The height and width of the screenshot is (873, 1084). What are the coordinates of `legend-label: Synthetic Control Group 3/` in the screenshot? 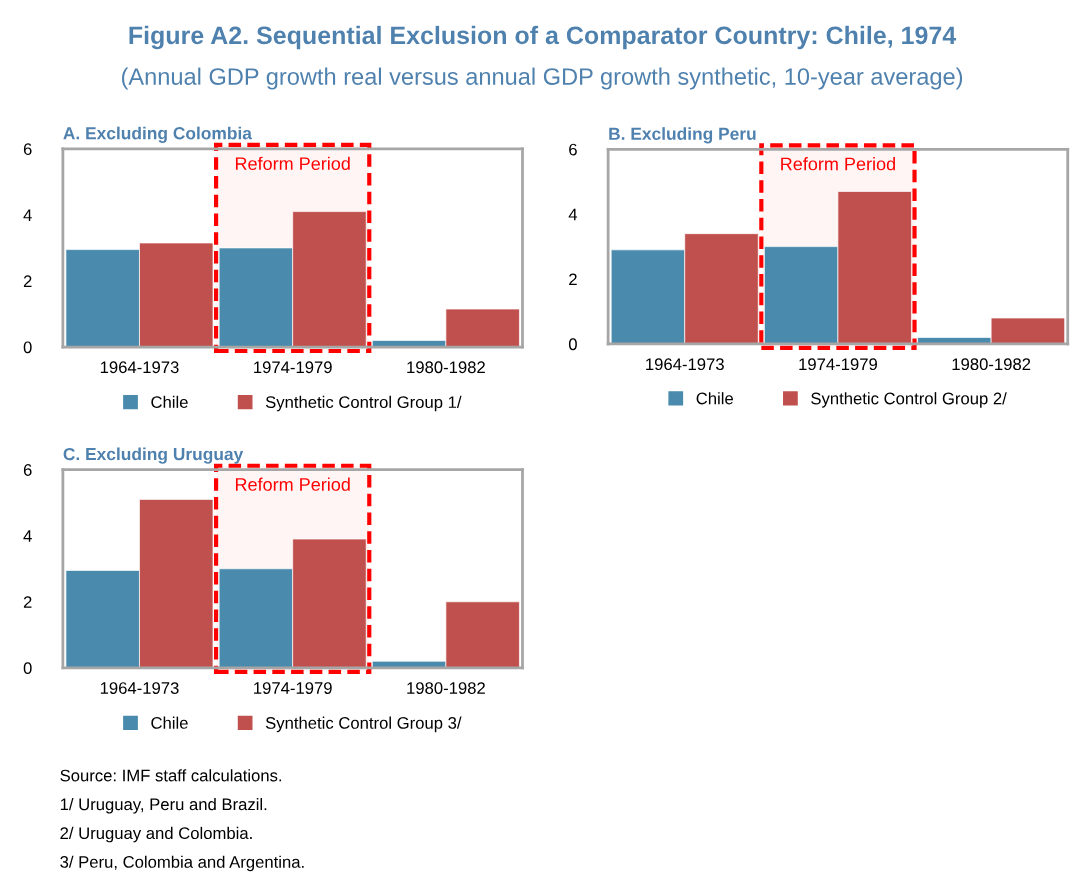 It's located at (363, 724).